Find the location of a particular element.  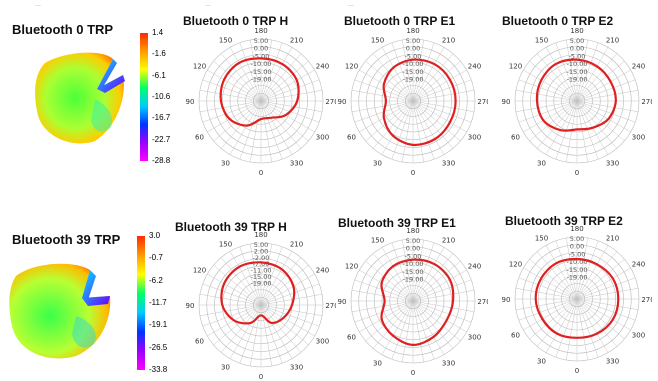

polar-radial-tick-label: -7.00 is located at coordinates (261, 264).